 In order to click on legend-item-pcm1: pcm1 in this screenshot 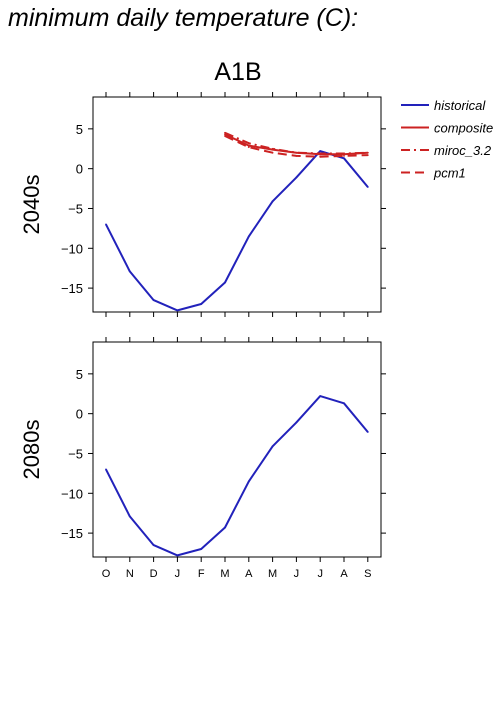, I will do `click(433, 173)`.